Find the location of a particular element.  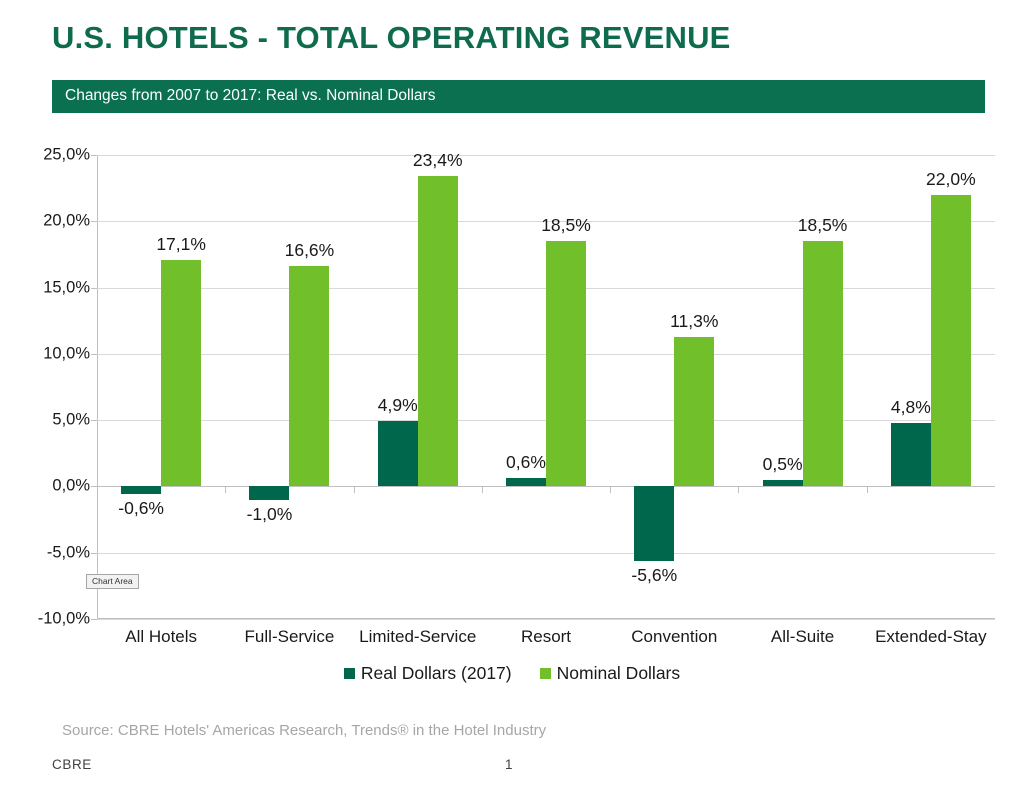

bar-value-label: -0,6% is located at coordinates (141, 508).